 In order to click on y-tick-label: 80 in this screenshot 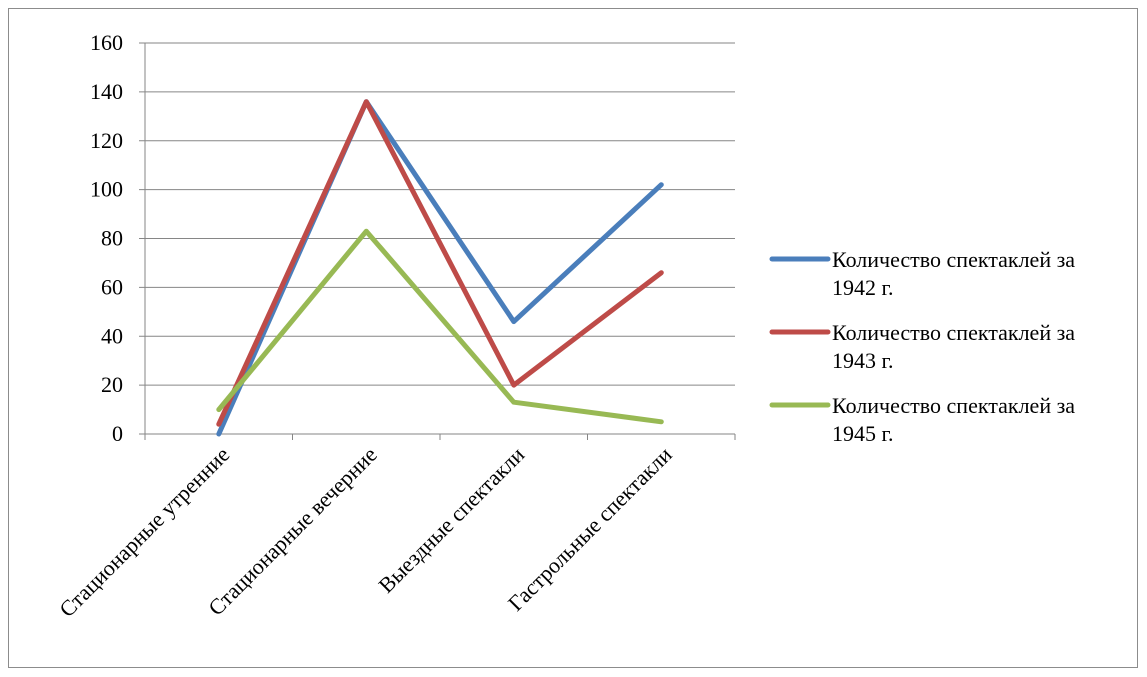, I will do `click(112, 238)`.